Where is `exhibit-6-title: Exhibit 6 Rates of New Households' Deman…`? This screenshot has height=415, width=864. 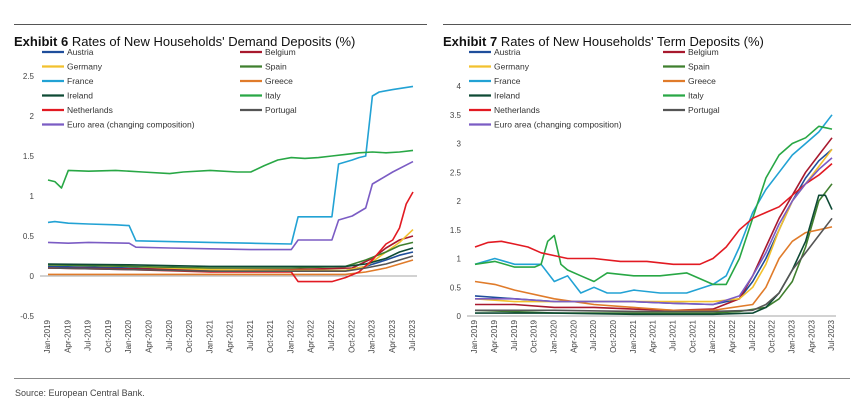
exhibit-6-title: Exhibit 6 Rates of New Households' Deman… is located at coordinates (184, 41).